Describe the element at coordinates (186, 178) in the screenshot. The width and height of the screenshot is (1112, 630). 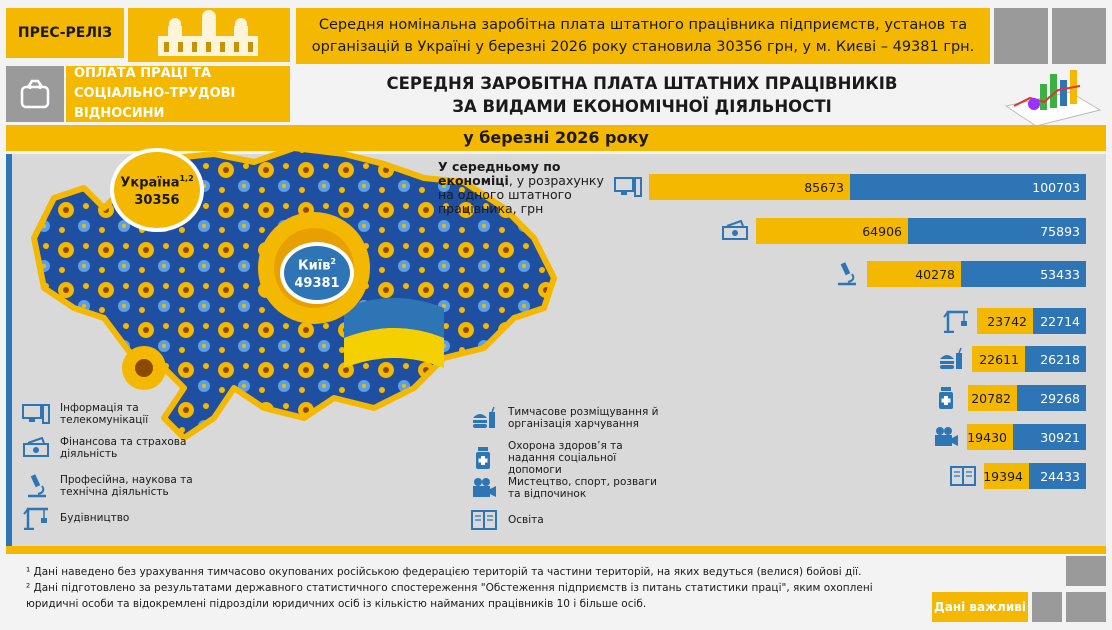
I see `ukraine-sup: 1,2` at that location.